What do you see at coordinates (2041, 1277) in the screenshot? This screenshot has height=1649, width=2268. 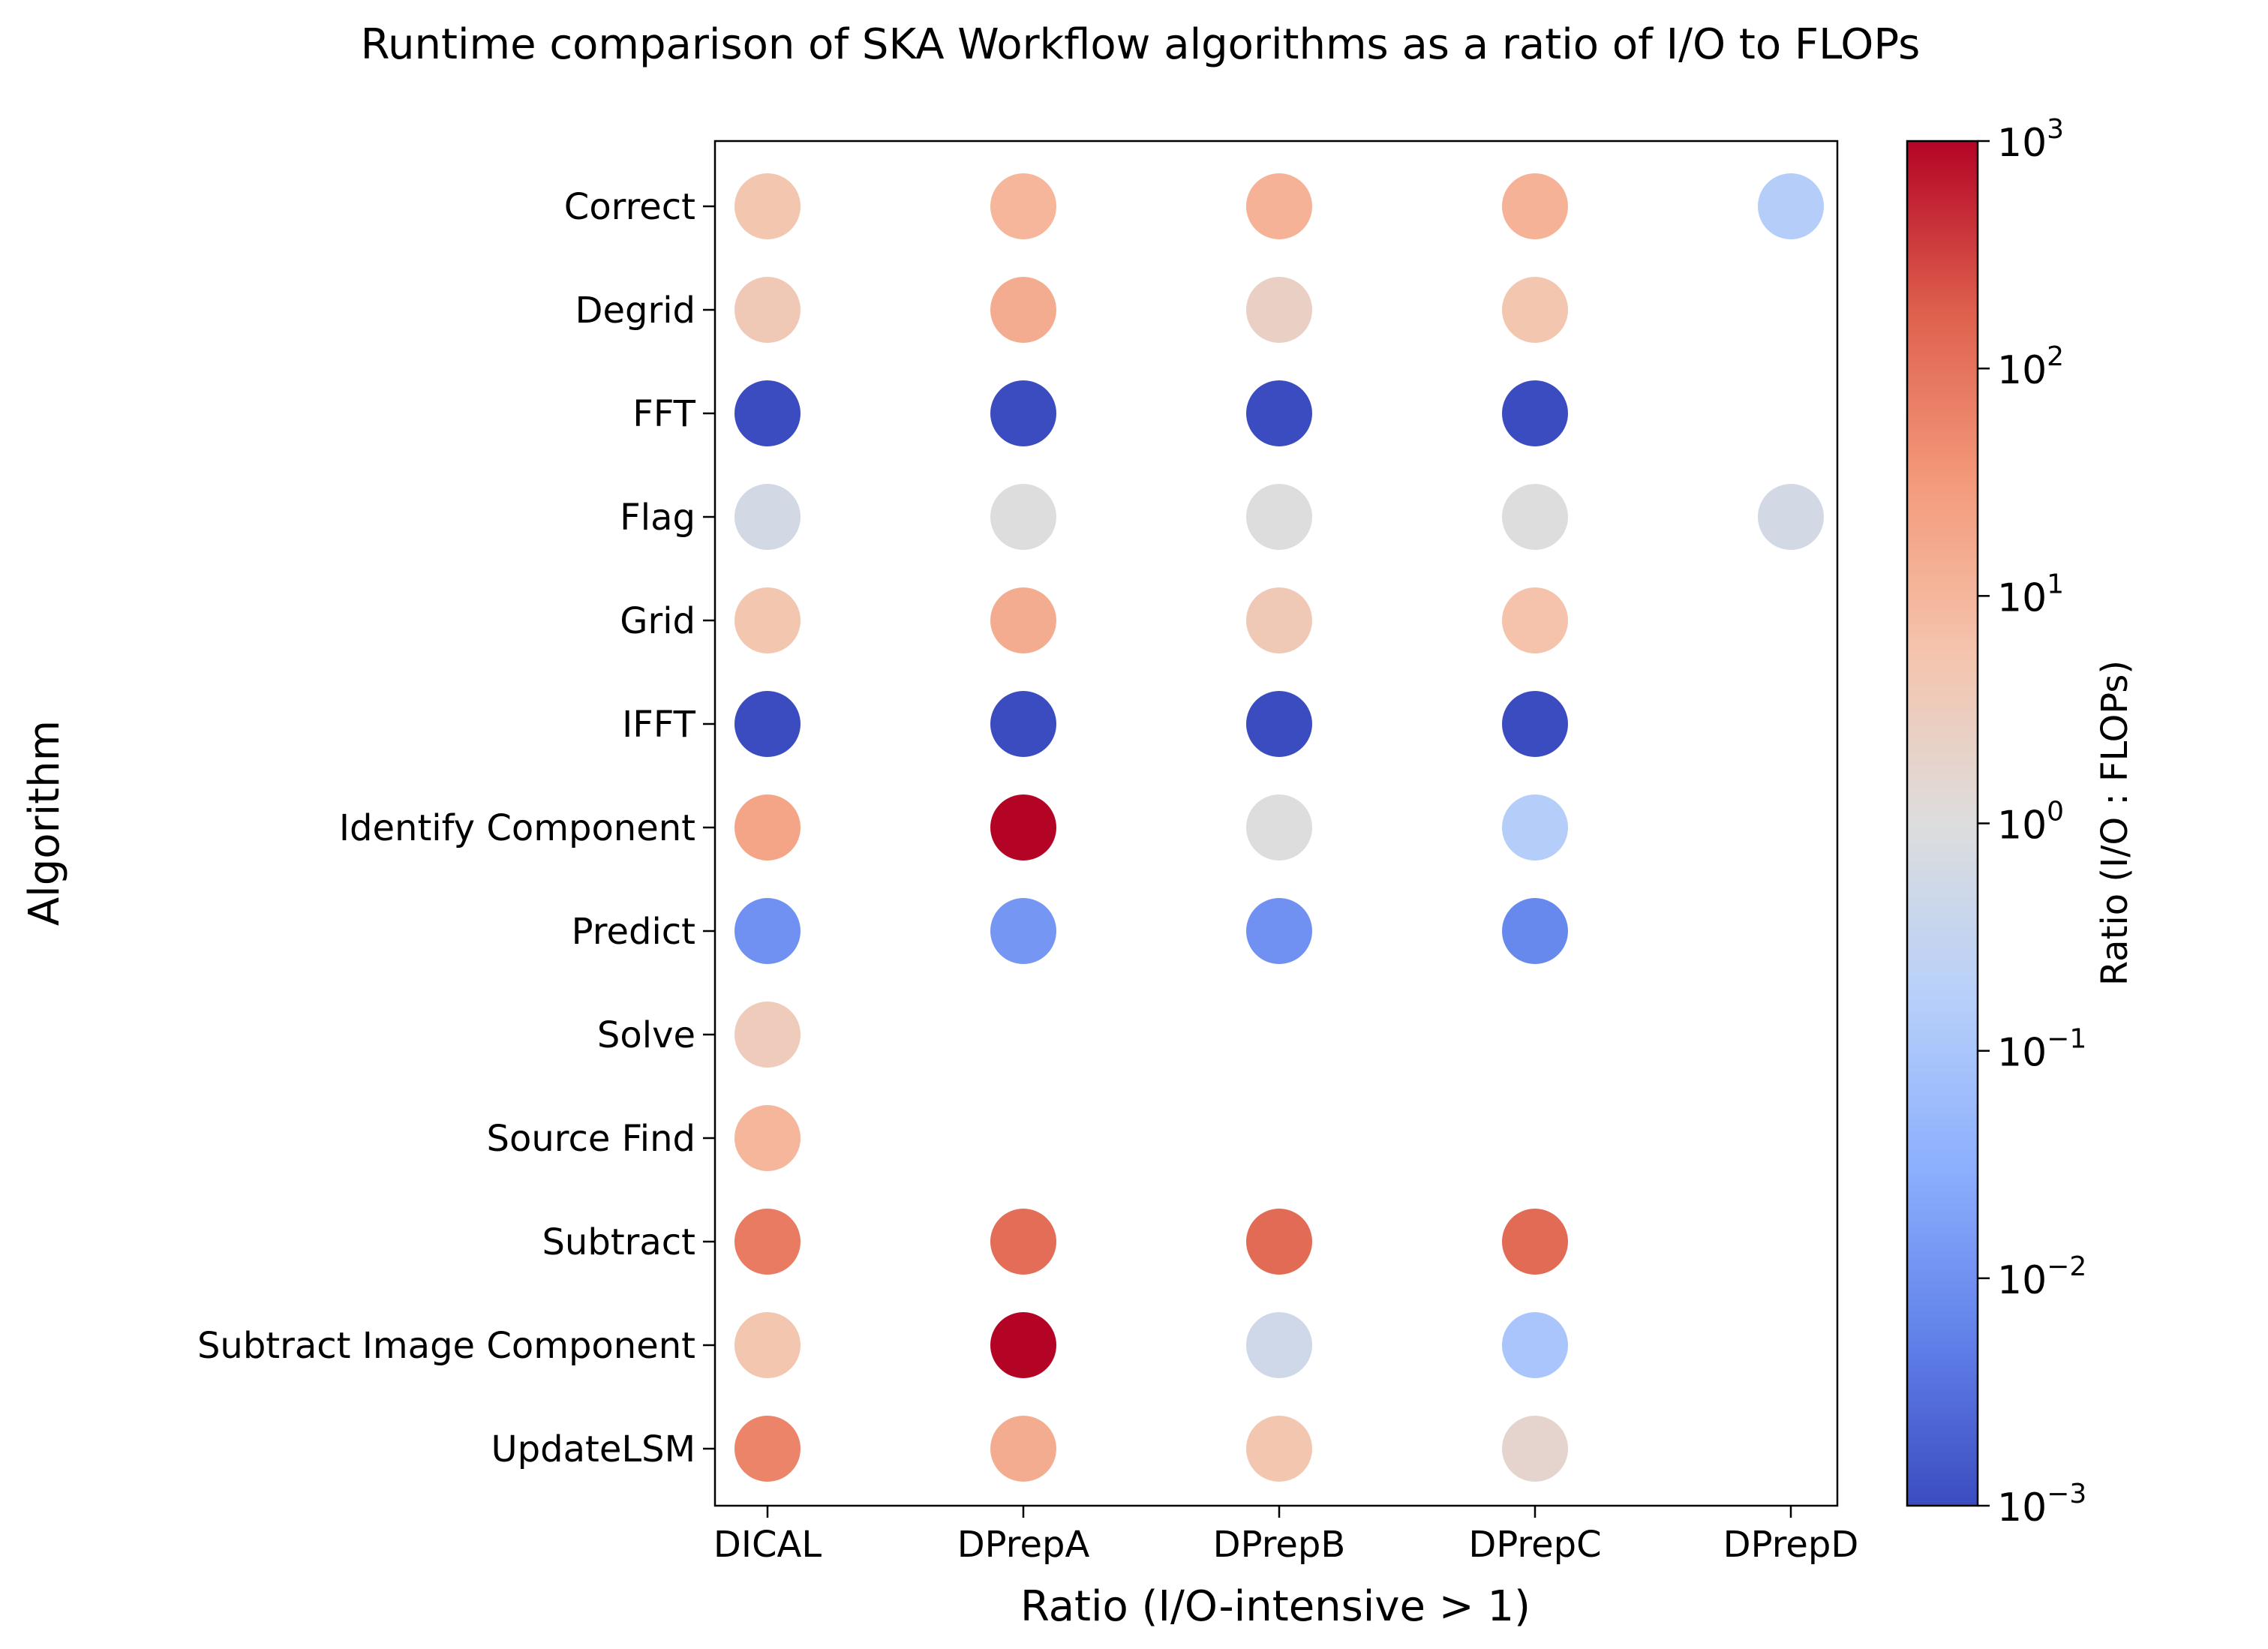 I see `colorbar-tick-label: 10⁻²` at bounding box center [2041, 1277].